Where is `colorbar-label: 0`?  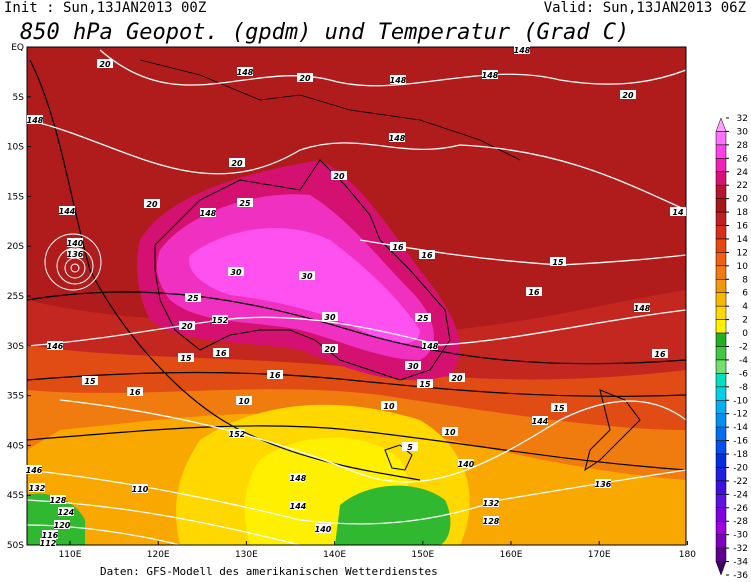
colorbar-label: 0 is located at coordinates (745, 334).